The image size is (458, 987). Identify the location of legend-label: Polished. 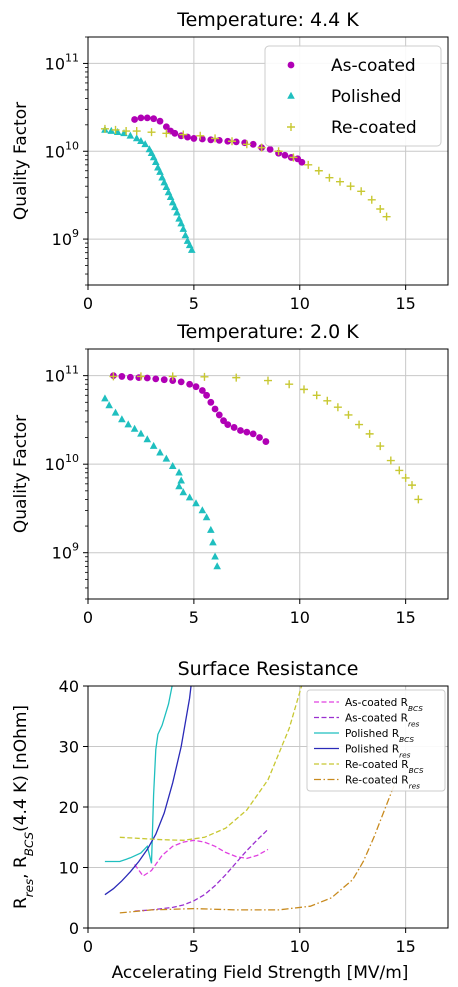
(366, 97).